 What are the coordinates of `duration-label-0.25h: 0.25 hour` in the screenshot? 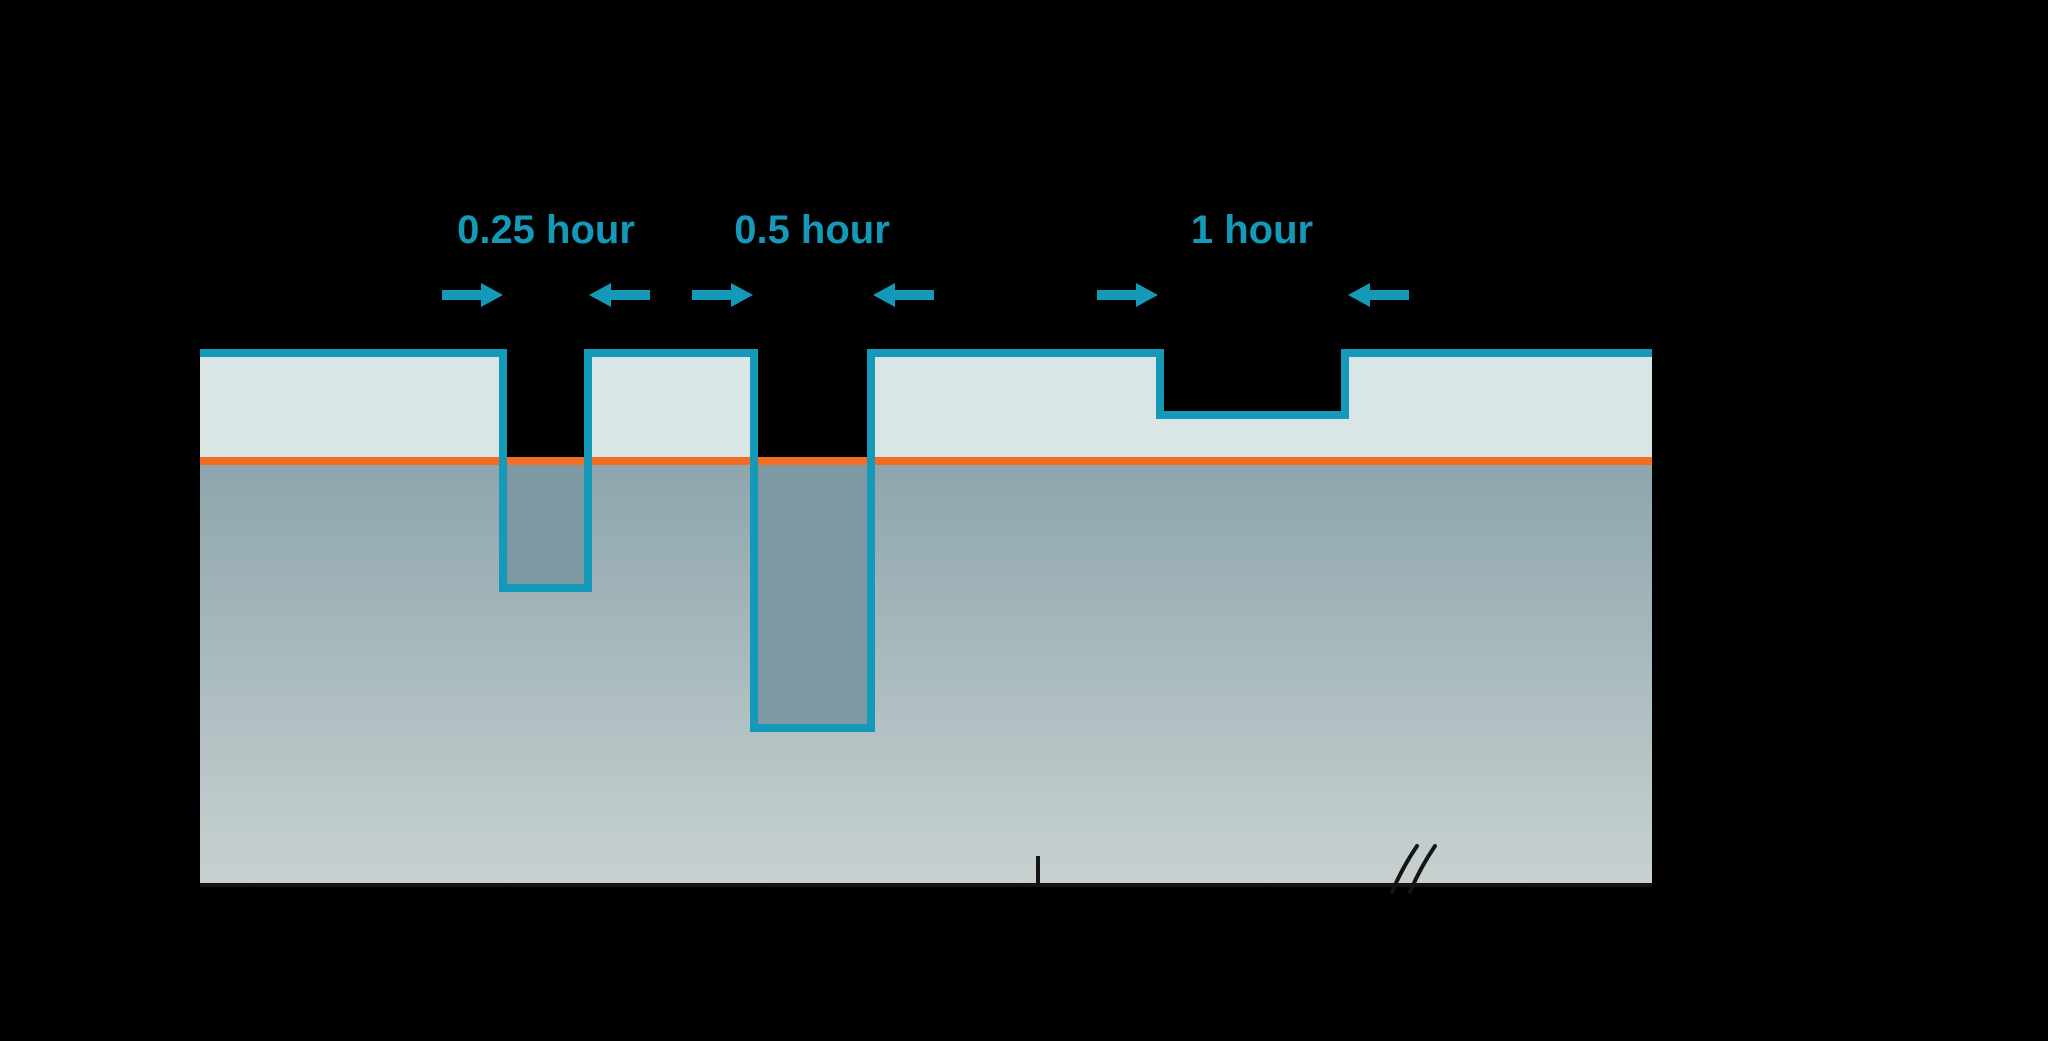 It's located at (546, 230).